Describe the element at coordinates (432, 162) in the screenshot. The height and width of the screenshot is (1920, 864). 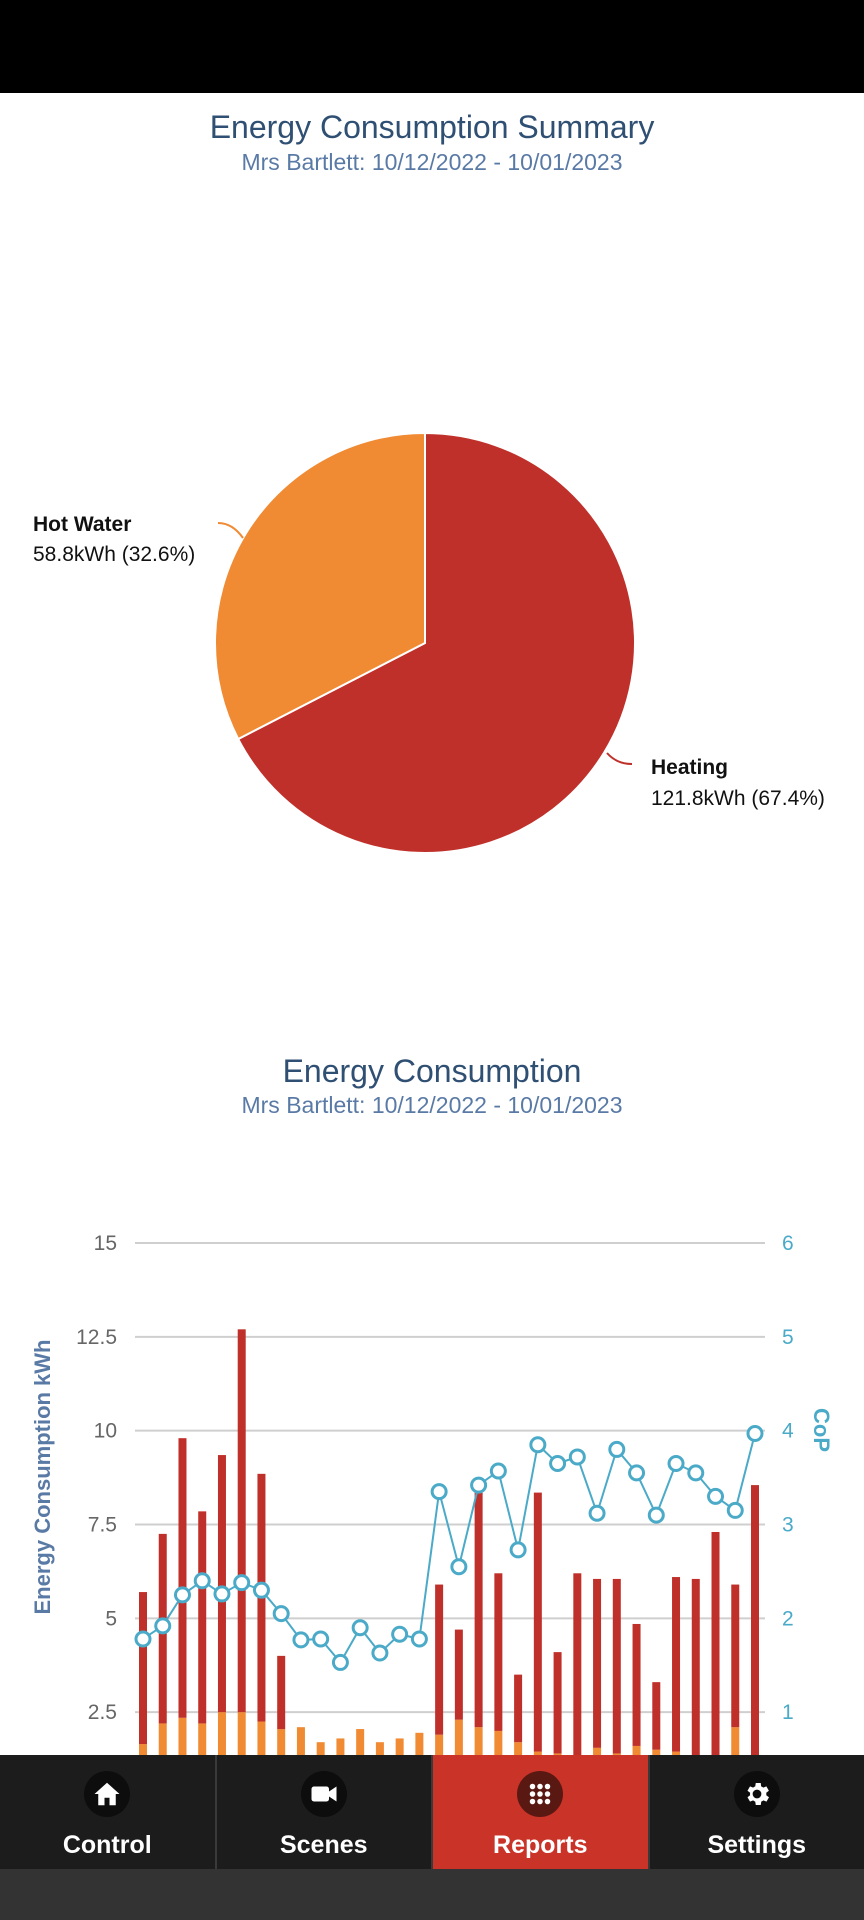
I see `summary-chart-subtitle: Mrs Bartlett: 10/12/2022 - 10/01/2023` at that location.